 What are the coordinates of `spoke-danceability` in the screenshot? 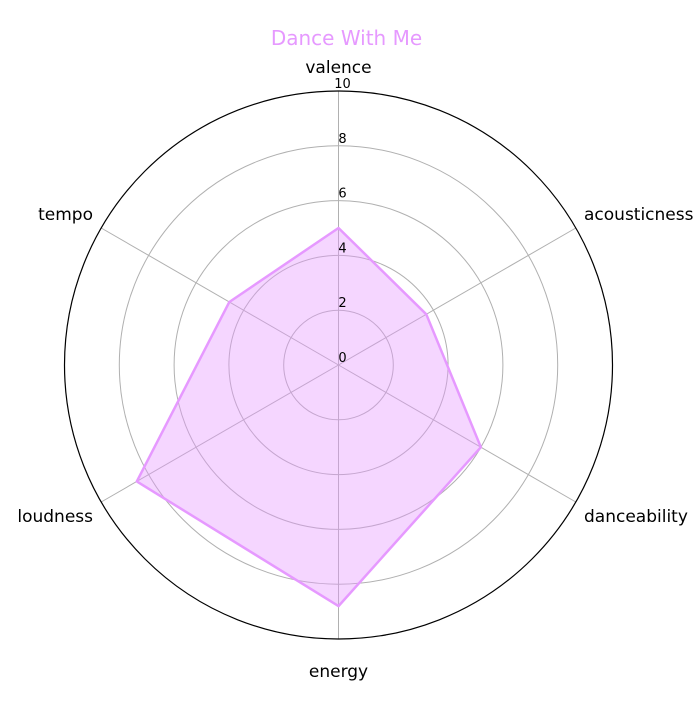 It's located at (457, 433).